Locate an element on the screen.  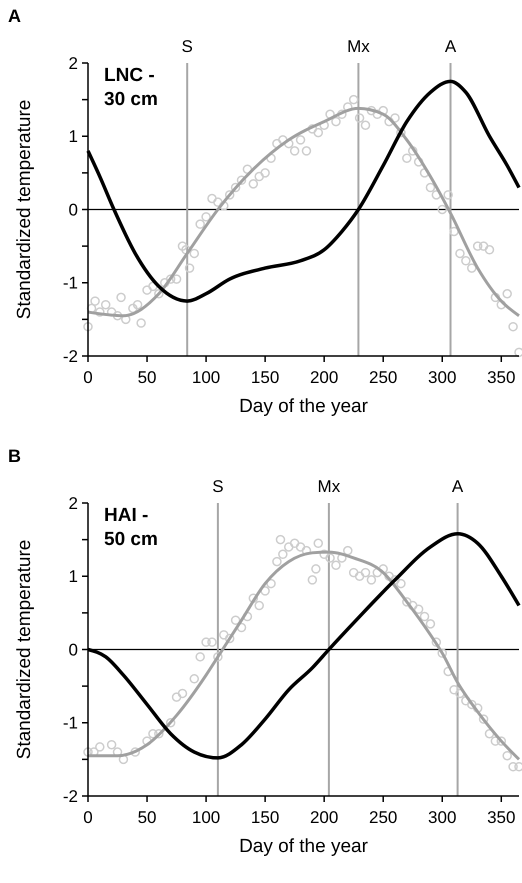
annotation: LNC - 30 cm is located at coordinates (131, 87).